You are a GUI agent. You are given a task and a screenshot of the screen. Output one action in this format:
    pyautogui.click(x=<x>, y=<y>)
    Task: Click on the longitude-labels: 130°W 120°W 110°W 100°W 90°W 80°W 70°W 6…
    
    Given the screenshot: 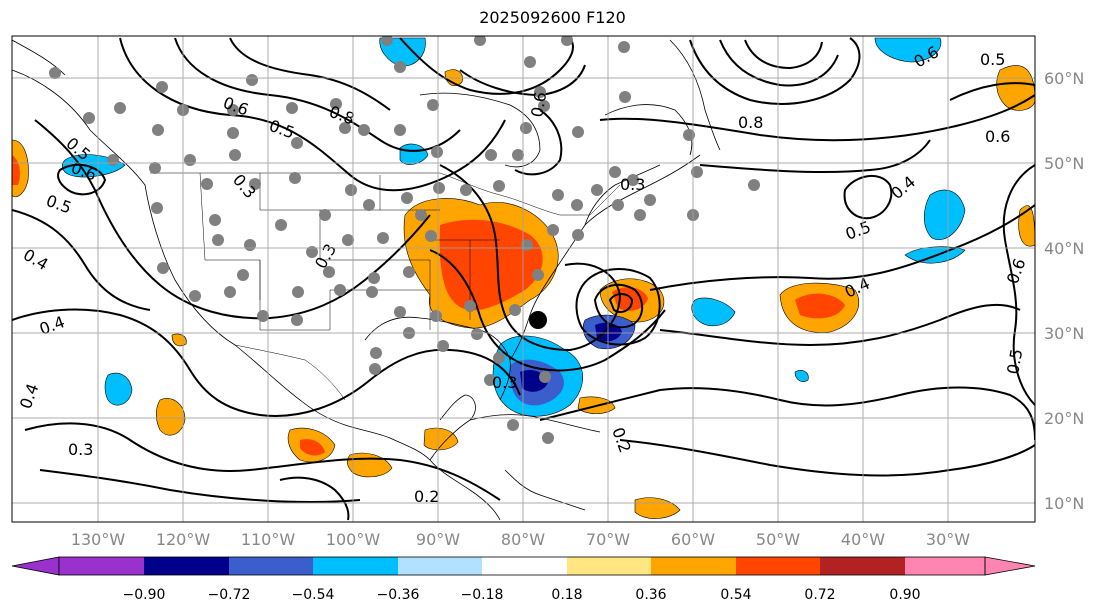 What is the action you would take?
    pyautogui.click(x=520, y=539)
    